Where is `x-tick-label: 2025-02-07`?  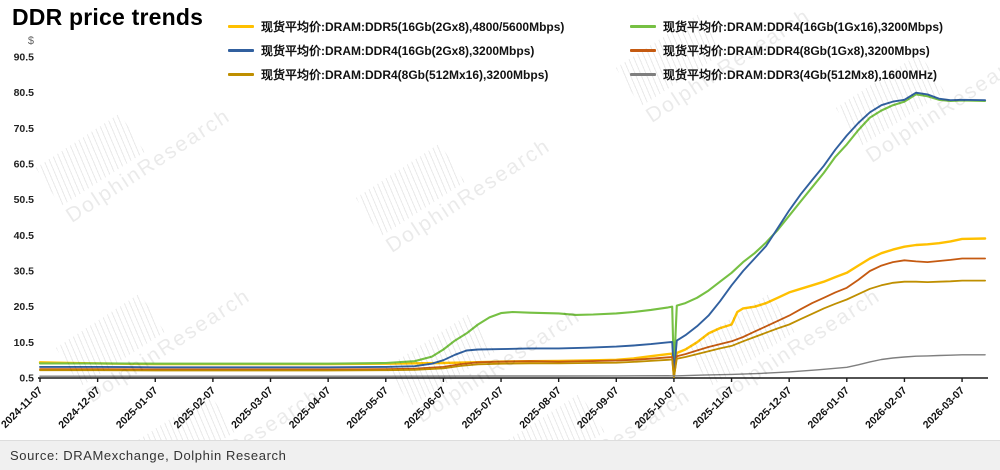
x-tick-label: 2025-02-07 is located at coordinates (195, 408).